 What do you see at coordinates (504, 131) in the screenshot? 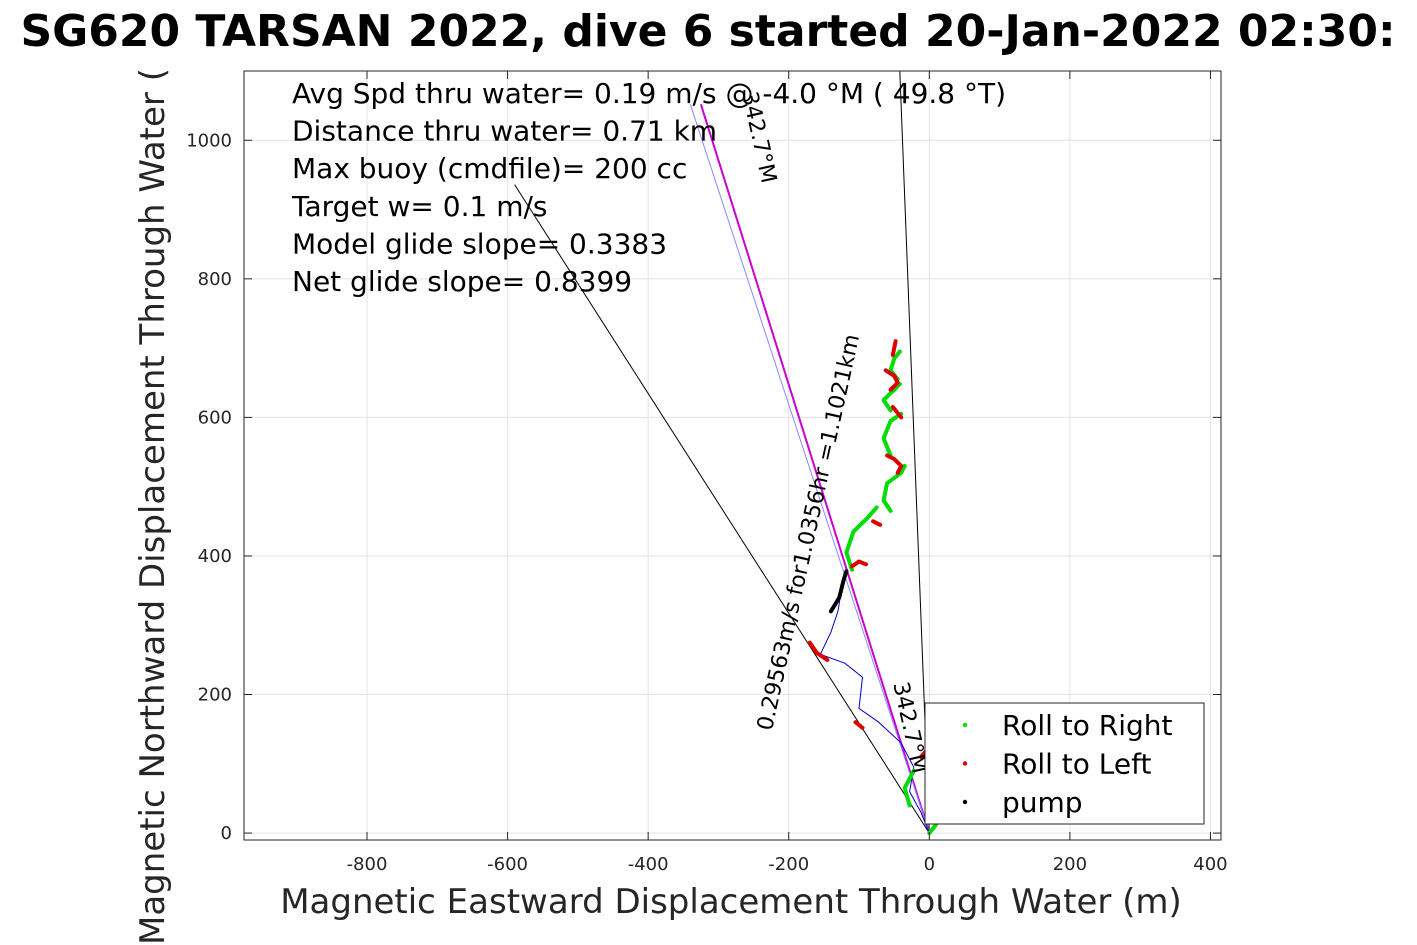
I see `annotation-line: Distance thru water= 0.71 km` at bounding box center [504, 131].